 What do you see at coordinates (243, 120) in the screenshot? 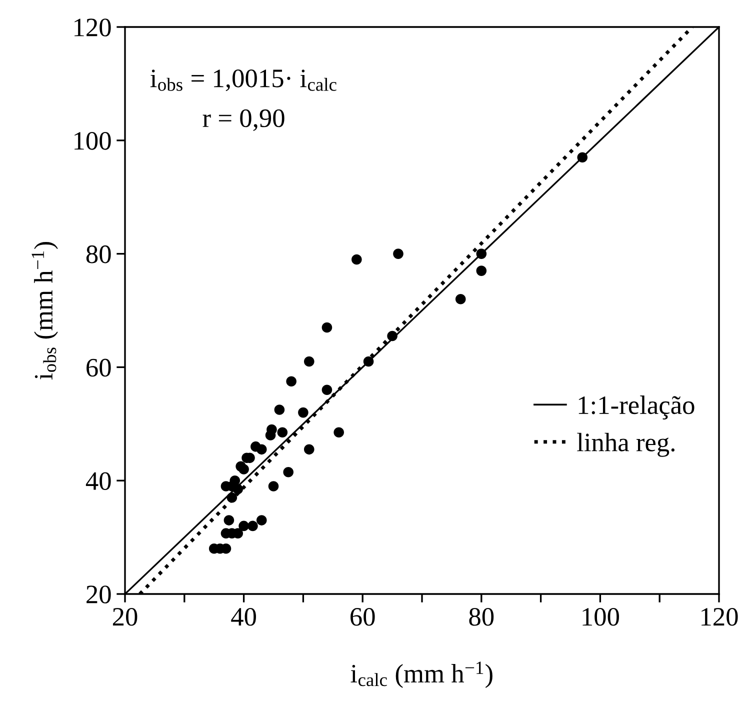
I see `annotation: r = 0,90` at bounding box center [243, 120].